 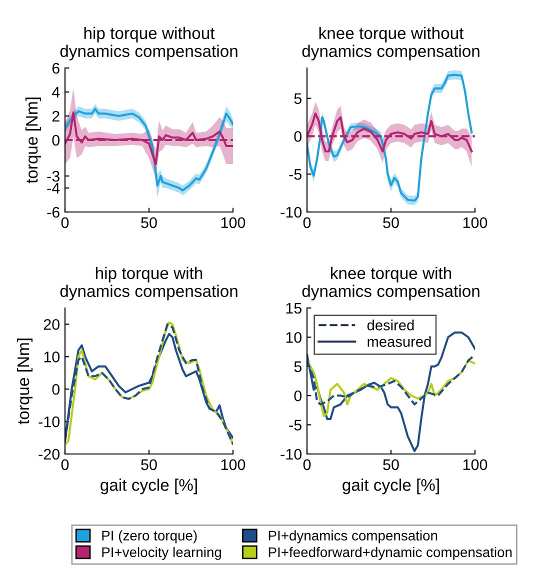 I want to click on y-tick-label: 20, so click(x=52, y=324).